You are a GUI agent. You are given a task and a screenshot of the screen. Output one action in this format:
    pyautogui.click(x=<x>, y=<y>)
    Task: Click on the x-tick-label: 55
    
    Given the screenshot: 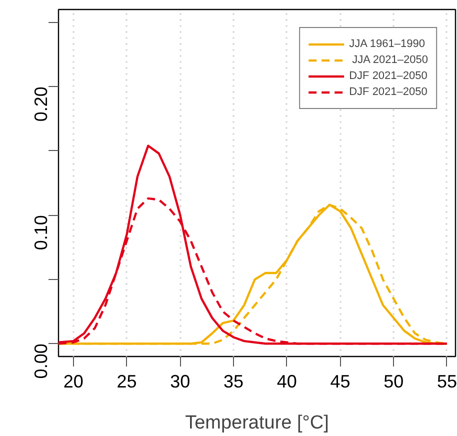 What is the action you would take?
    pyautogui.click(x=446, y=382)
    